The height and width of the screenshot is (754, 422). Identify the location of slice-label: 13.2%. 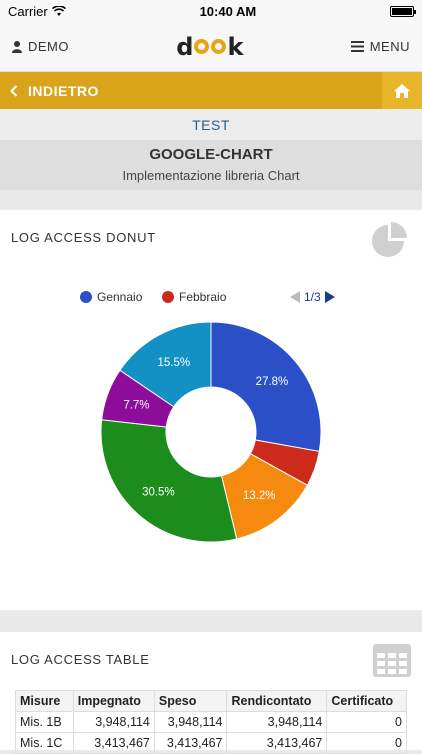
(259, 496).